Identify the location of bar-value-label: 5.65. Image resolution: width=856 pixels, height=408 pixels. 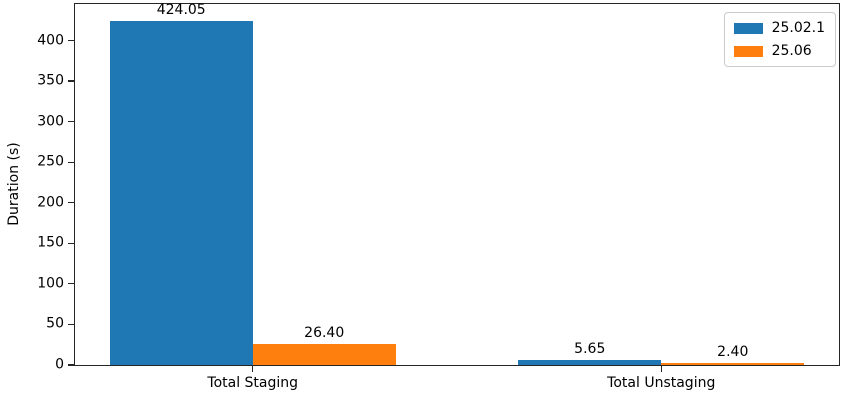
(590, 349).